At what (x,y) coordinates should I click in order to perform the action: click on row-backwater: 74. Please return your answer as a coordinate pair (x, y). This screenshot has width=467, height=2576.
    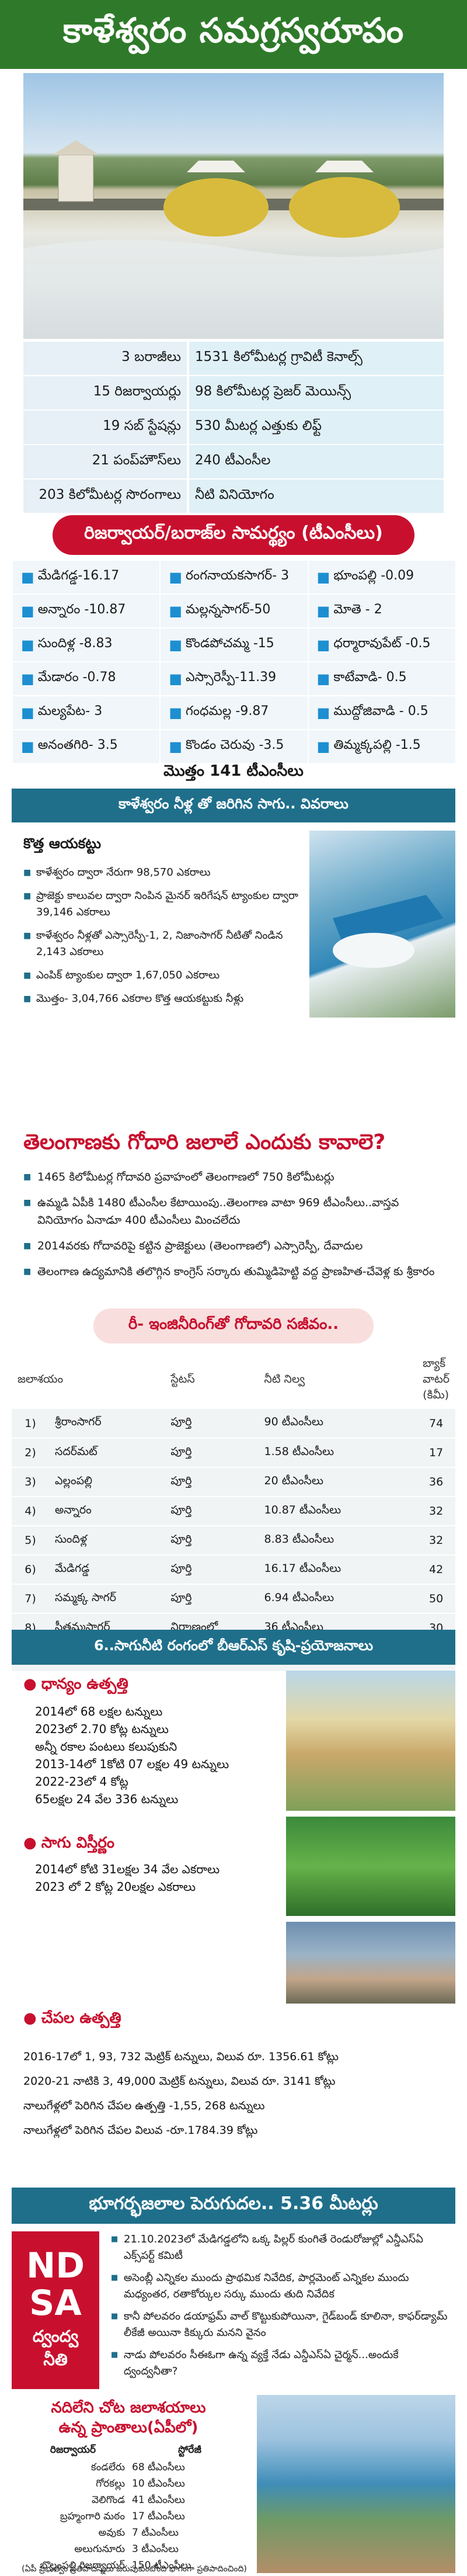
    Looking at the image, I should click on (436, 1424).